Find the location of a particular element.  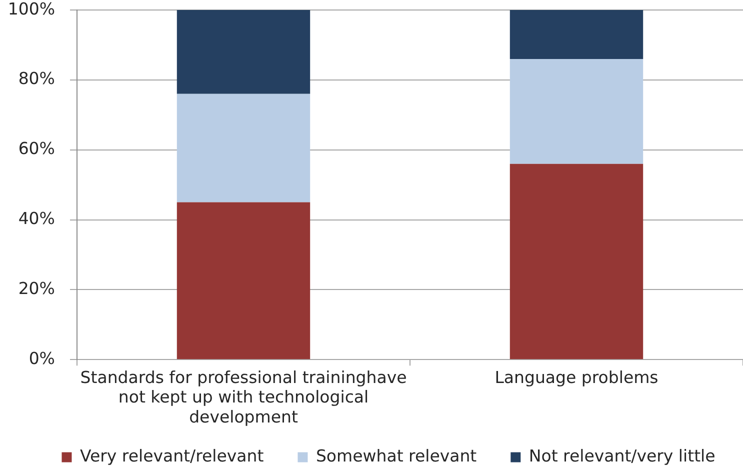

x-tick-label: Standards for professional traininghave not kept up with technological development is located at coordinates (243, 397).